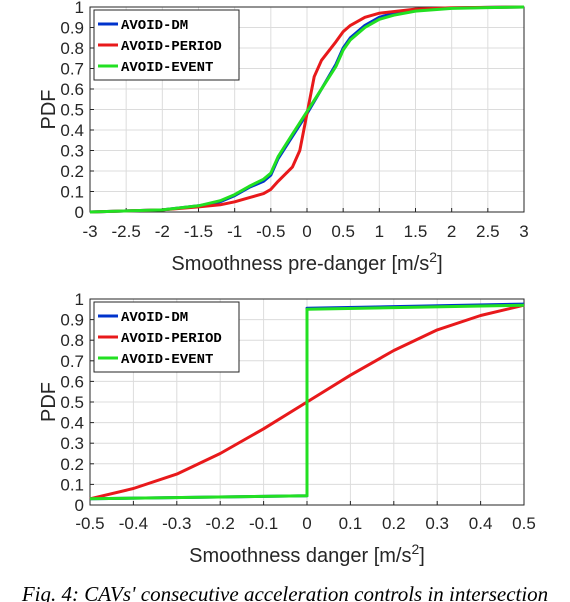  What do you see at coordinates (133, 523) in the screenshot?
I see `x-tick-label: -0.4` at bounding box center [133, 523].